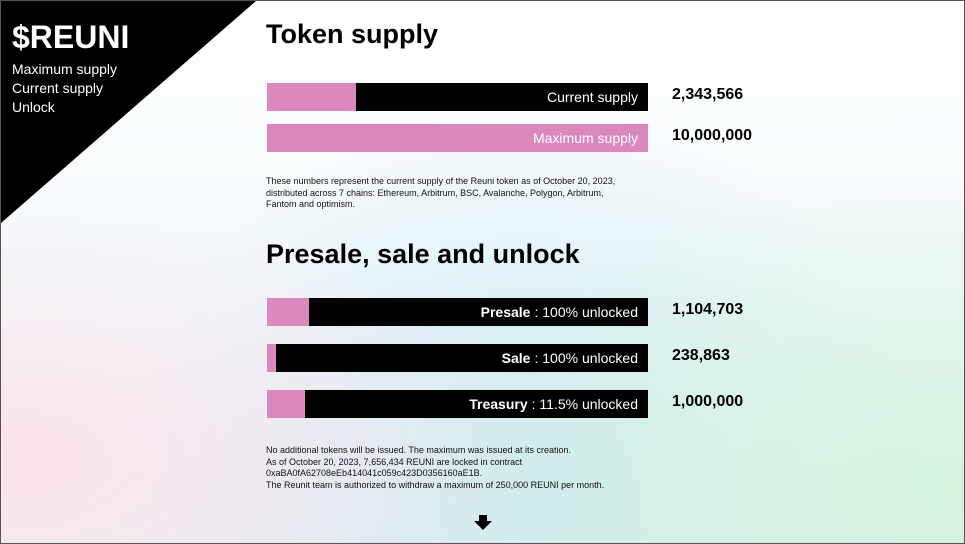 This screenshot has width=965, height=544. What do you see at coordinates (311, 204) in the screenshot?
I see `note-line: Fantom and optimism.` at bounding box center [311, 204].